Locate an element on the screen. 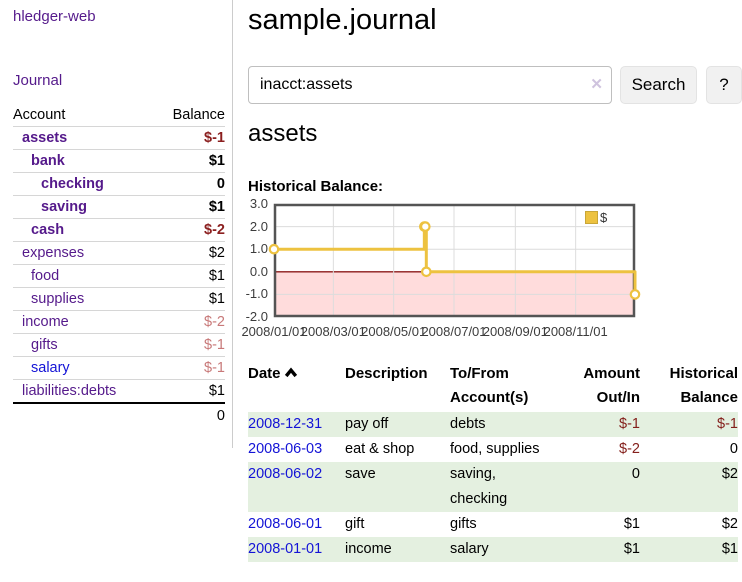 The height and width of the screenshot is (582, 742). register-row: 2008-06-02 save saving, checking 0 $2 is located at coordinates (493, 487).